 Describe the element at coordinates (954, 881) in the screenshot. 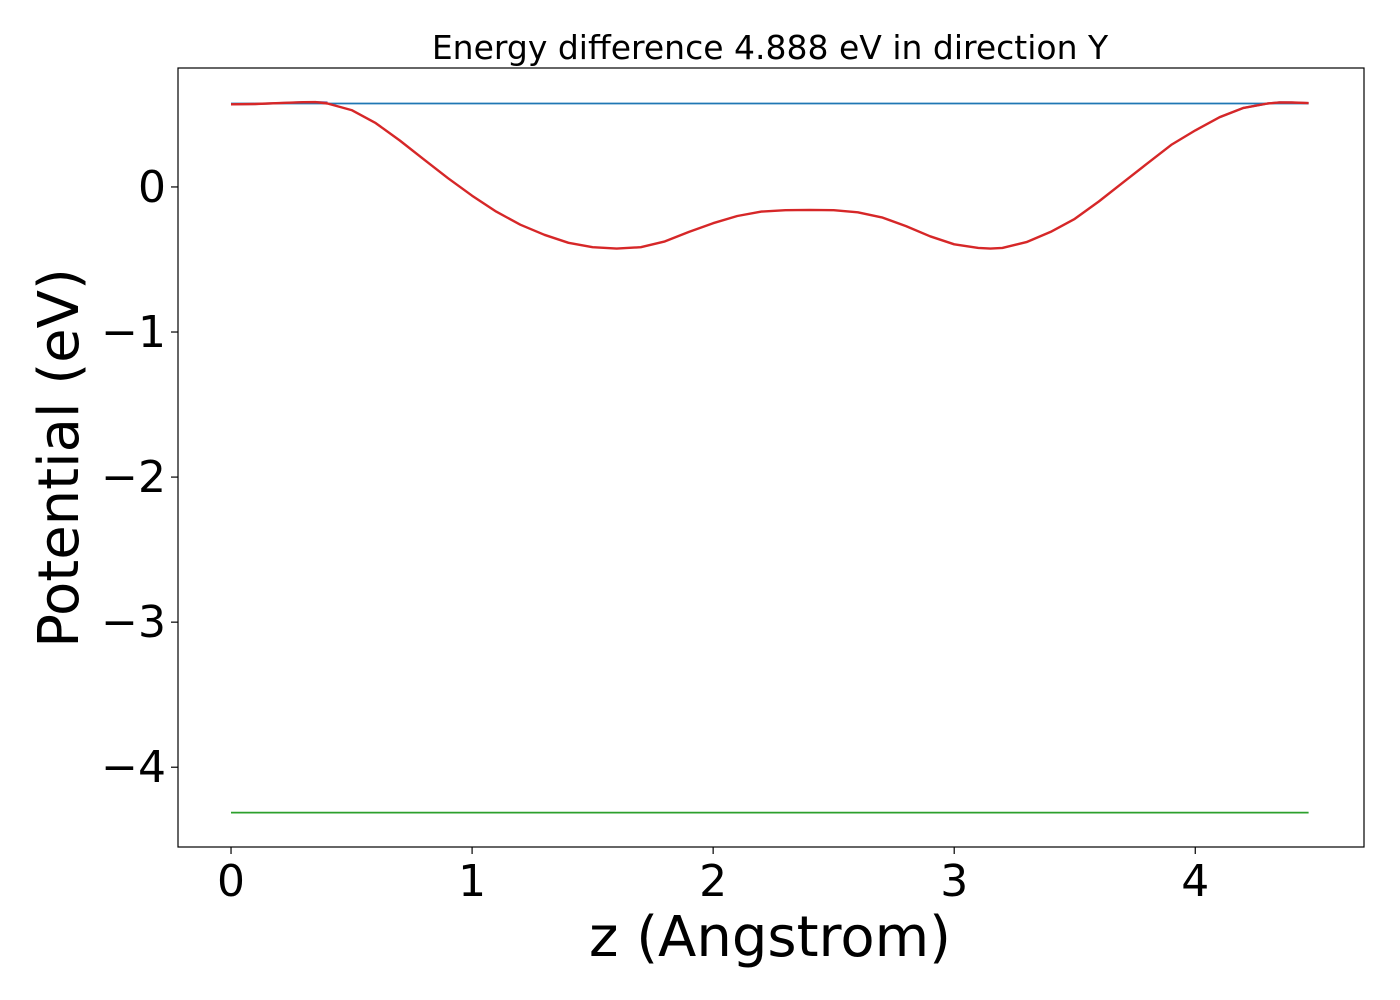

I see `x-tick-label: 3` at that location.